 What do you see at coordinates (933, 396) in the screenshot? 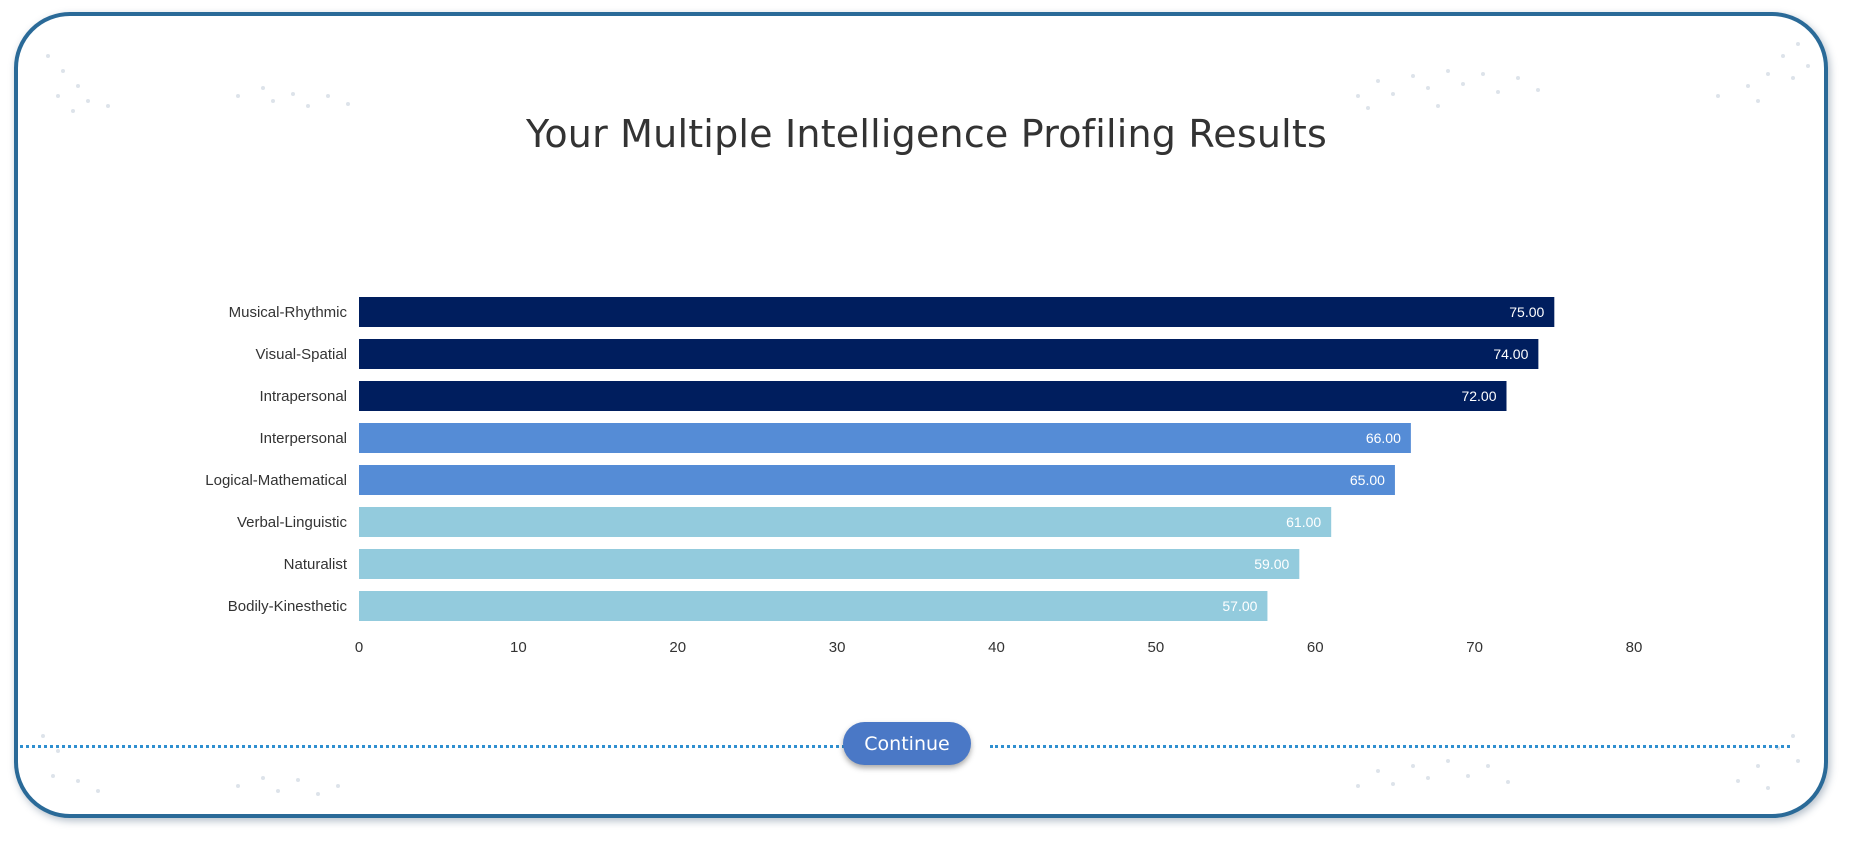
I see `bar-intrapersonal` at bounding box center [933, 396].